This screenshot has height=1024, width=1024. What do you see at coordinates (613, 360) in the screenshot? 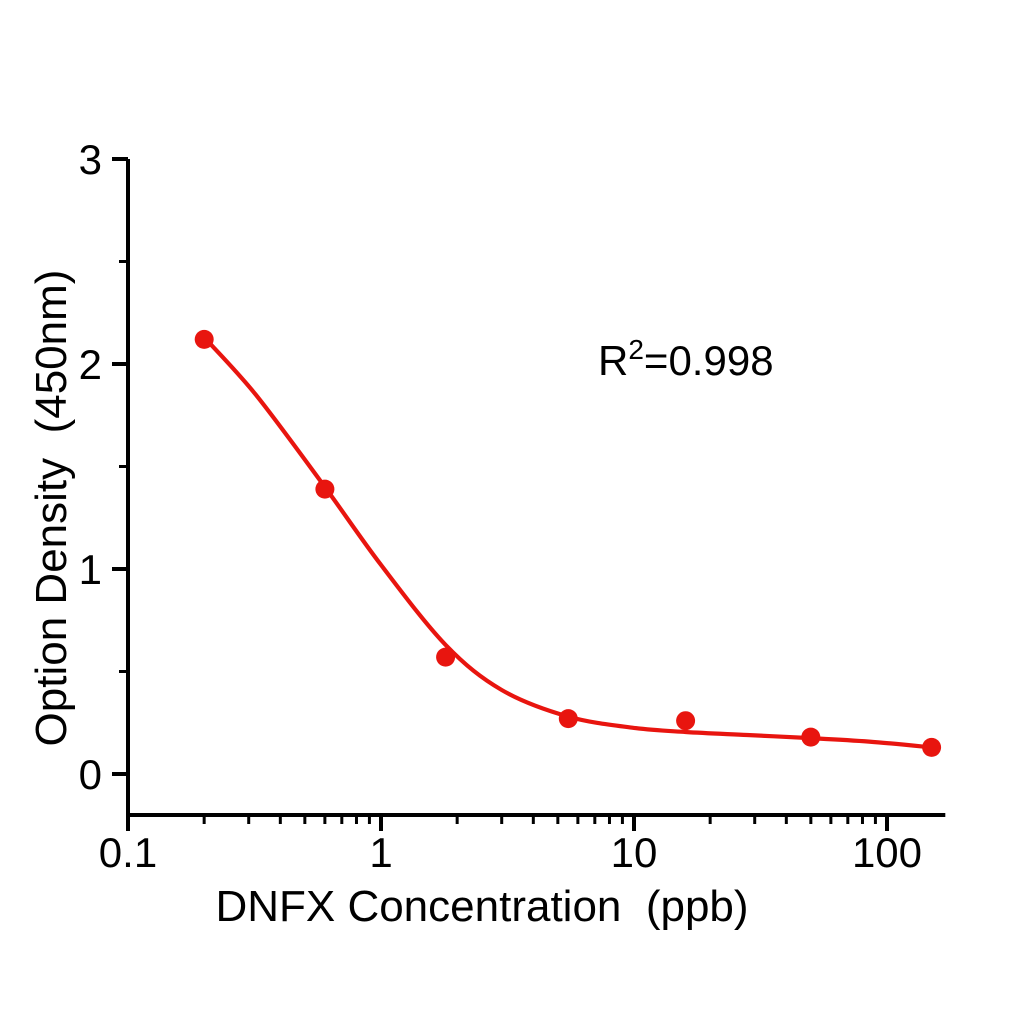
I see `annotation-base: R` at bounding box center [613, 360].